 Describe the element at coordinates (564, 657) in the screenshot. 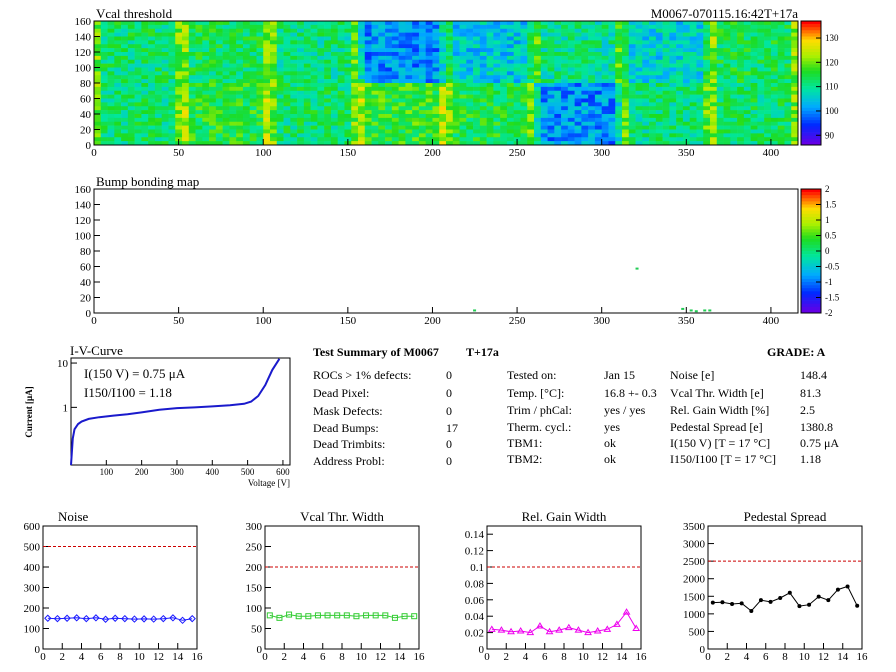

I see `x-tick-label: 8` at that location.